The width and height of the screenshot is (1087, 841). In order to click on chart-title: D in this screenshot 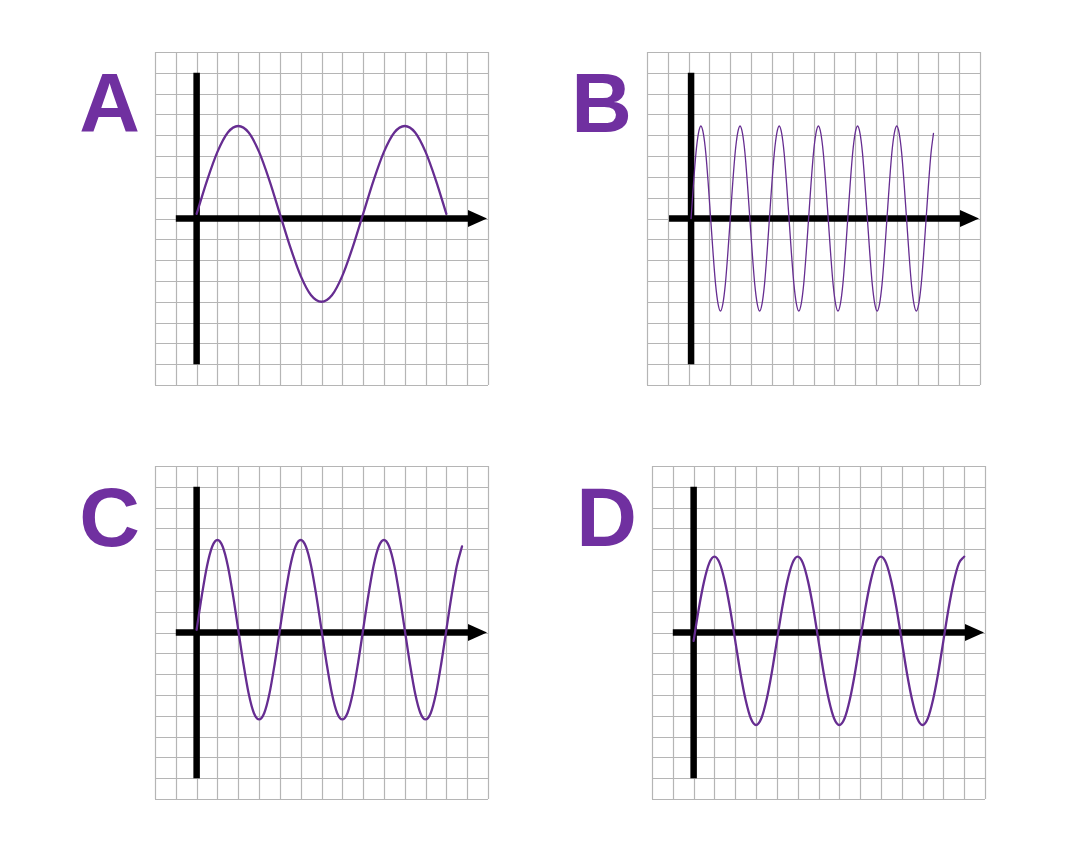, I will do `click(606, 517)`.